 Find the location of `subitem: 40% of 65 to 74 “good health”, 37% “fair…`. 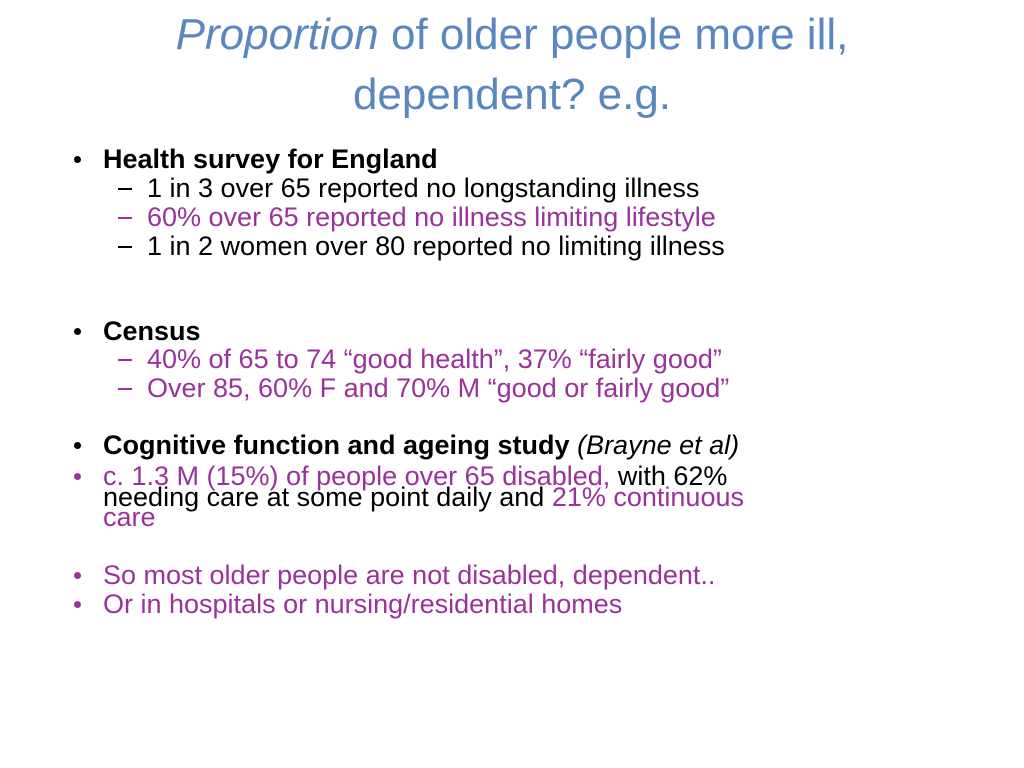

subitem: 40% of 65 to 74 “good health”, 37% “fair… is located at coordinates (434, 359).